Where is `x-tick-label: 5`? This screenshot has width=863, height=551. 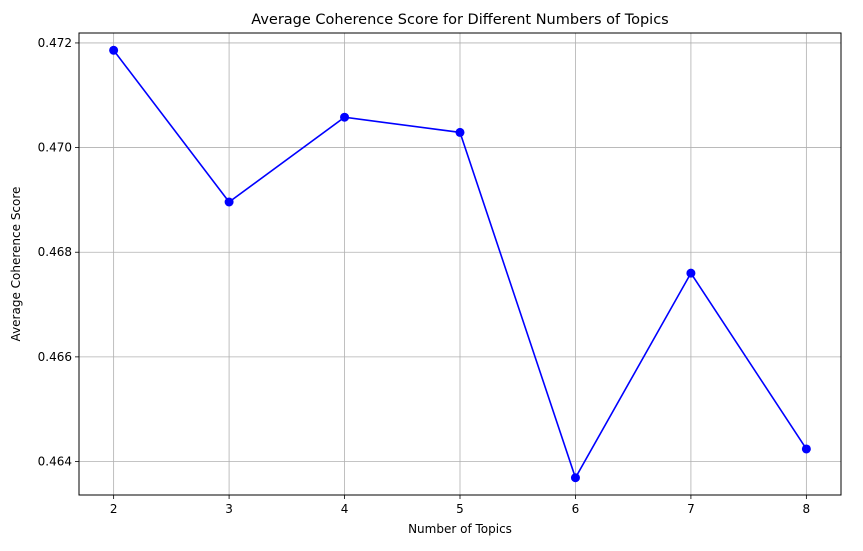 x-tick-label: 5 is located at coordinates (460, 509).